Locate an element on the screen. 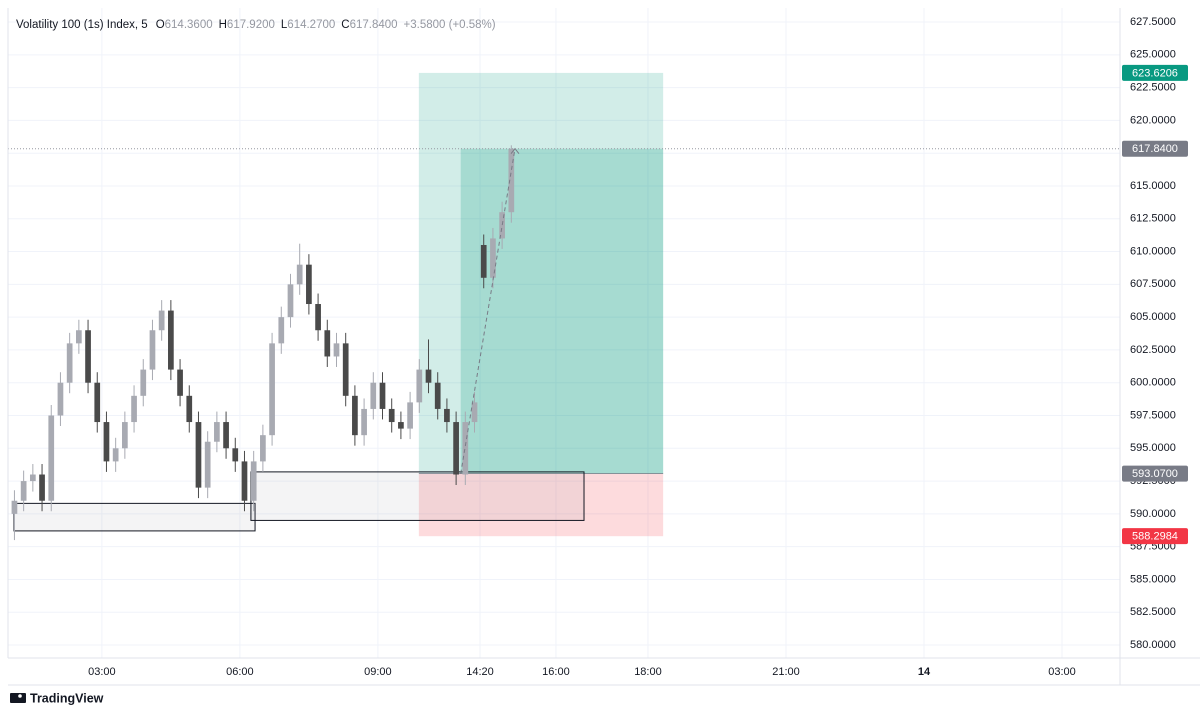 This screenshot has height=715, width=1200. stop-zone is located at coordinates (541, 505).